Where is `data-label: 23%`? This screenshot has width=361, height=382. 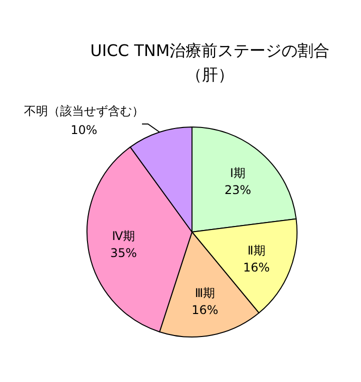 data-label: 23% is located at coordinates (238, 190).